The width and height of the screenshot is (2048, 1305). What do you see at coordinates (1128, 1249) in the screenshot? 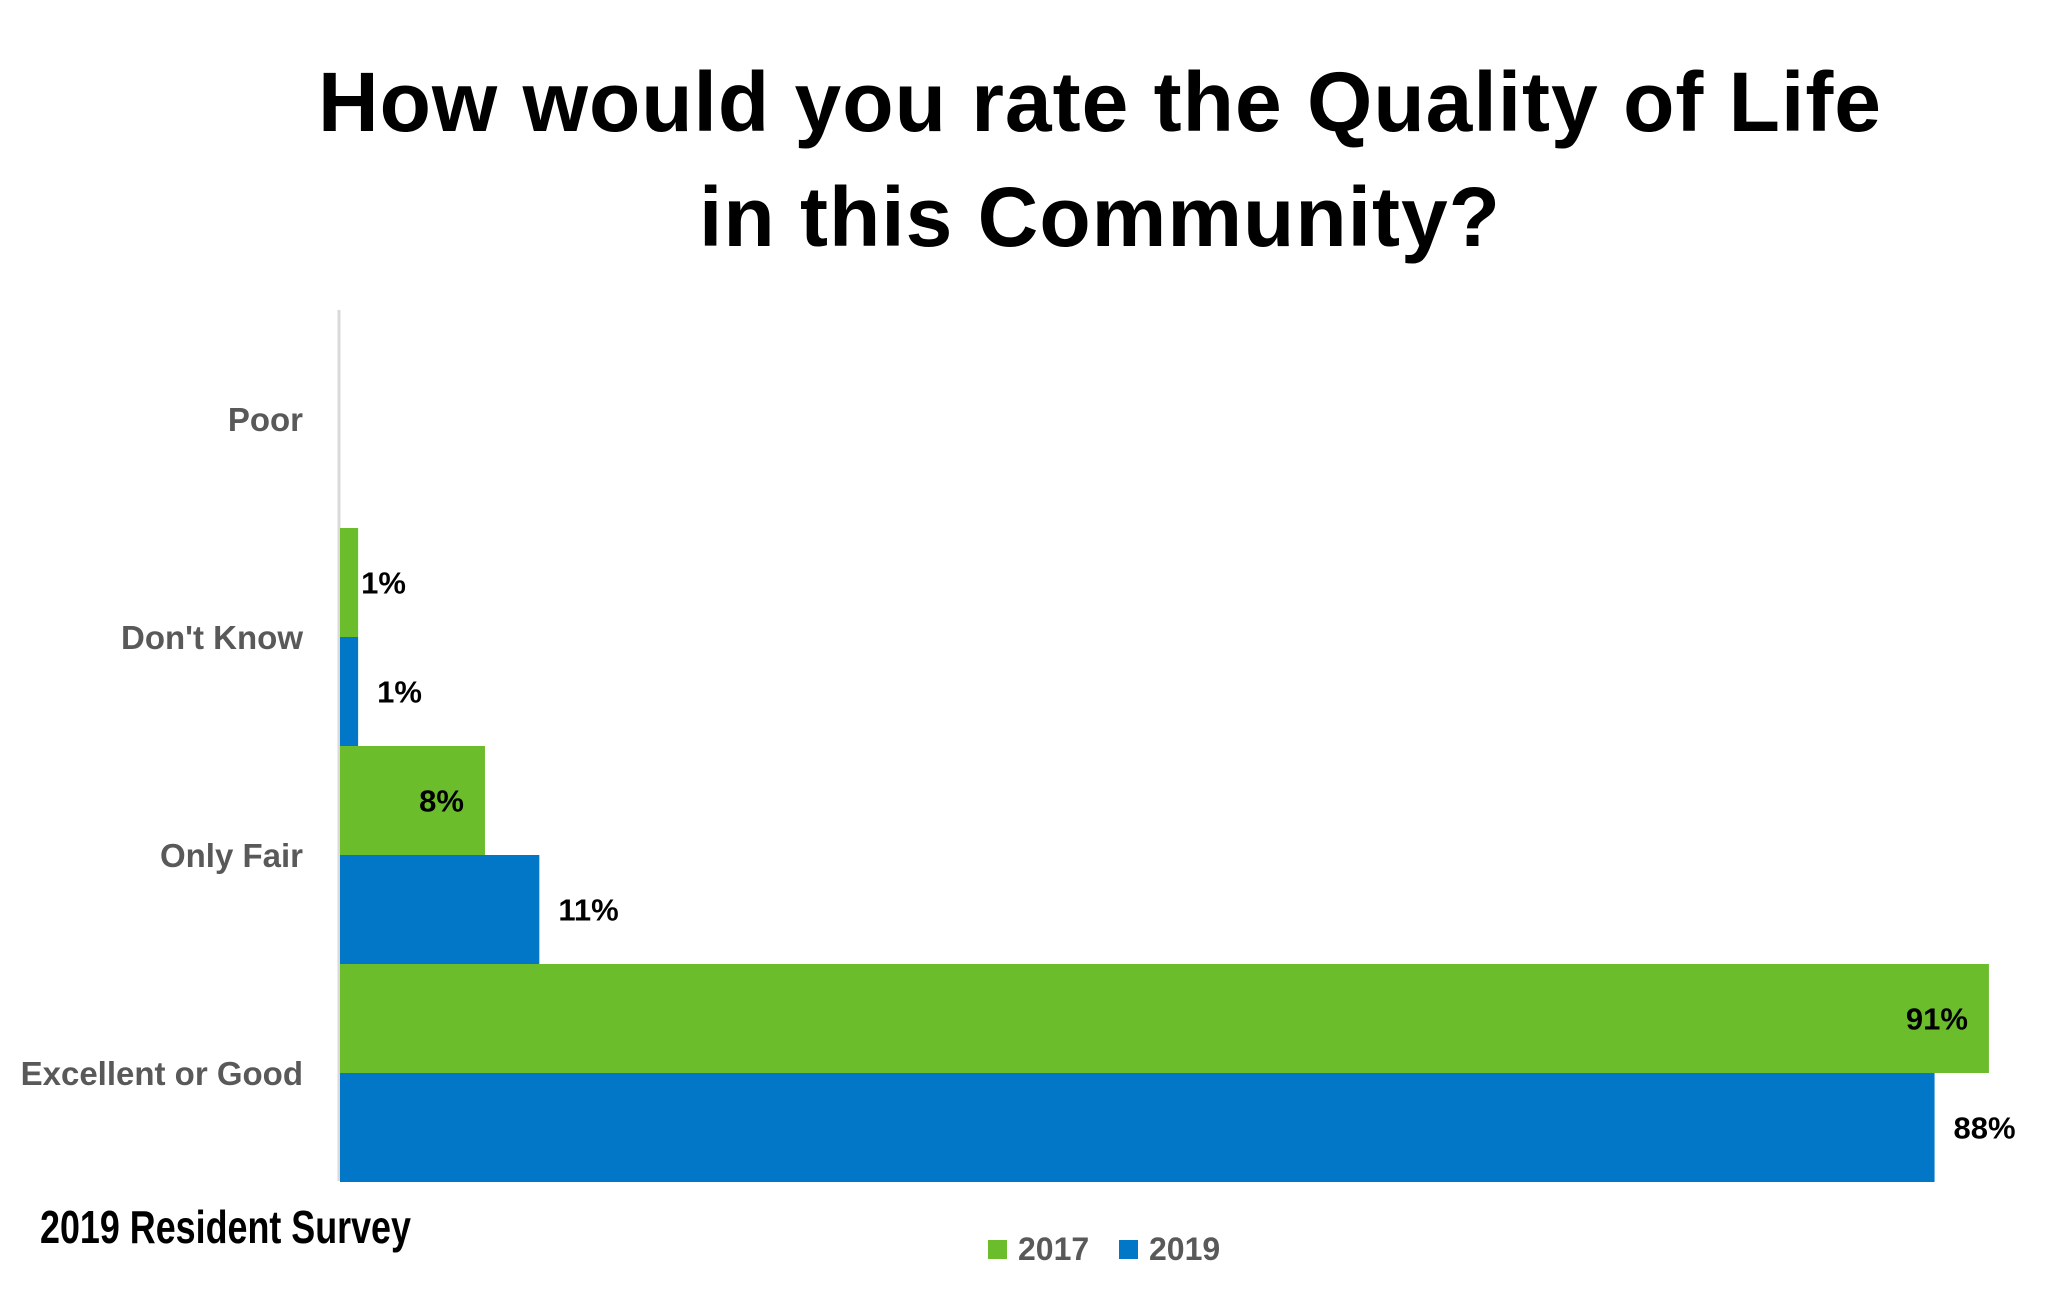
I see `legend-swatch-2019` at bounding box center [1128, 1249].